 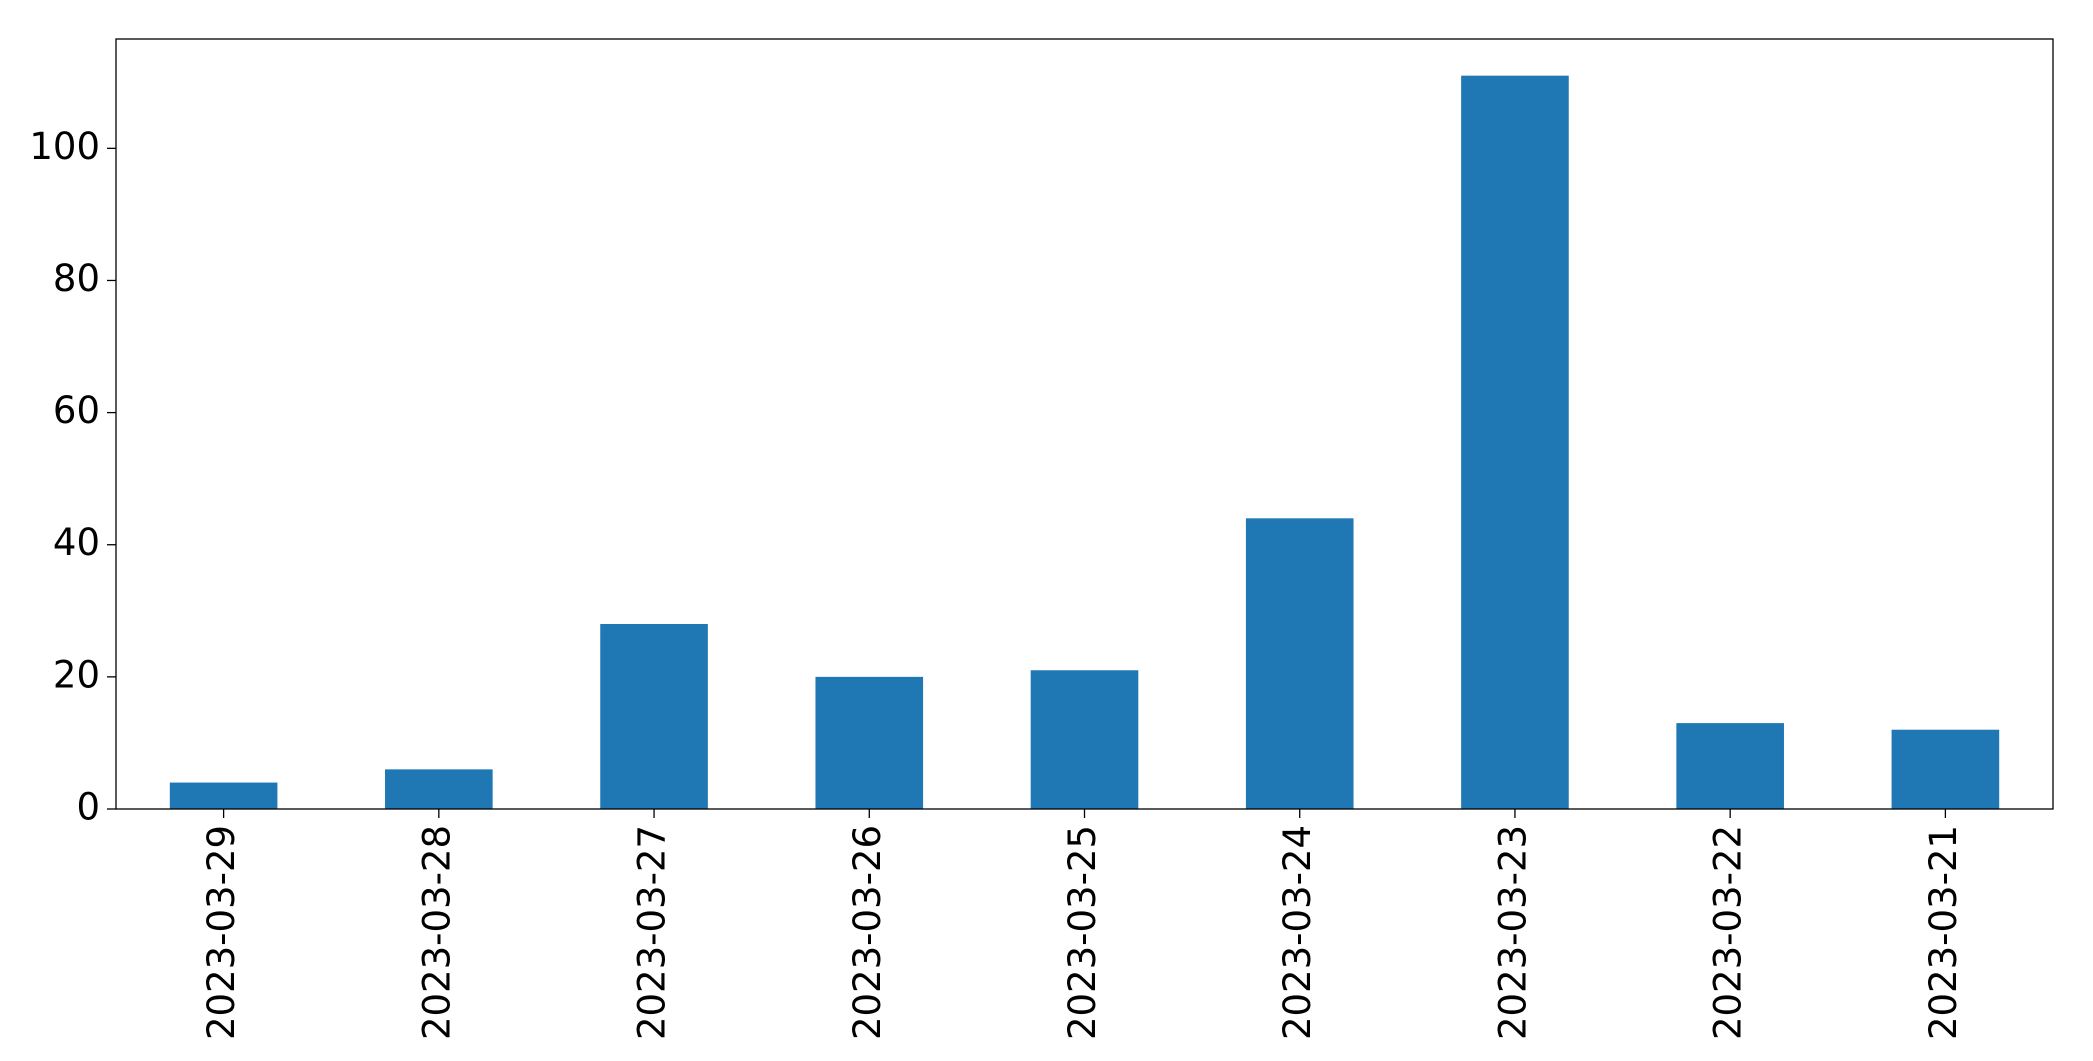 I want to click on x-tick-label: 2023-03-21, so click(x=1943, y=932).